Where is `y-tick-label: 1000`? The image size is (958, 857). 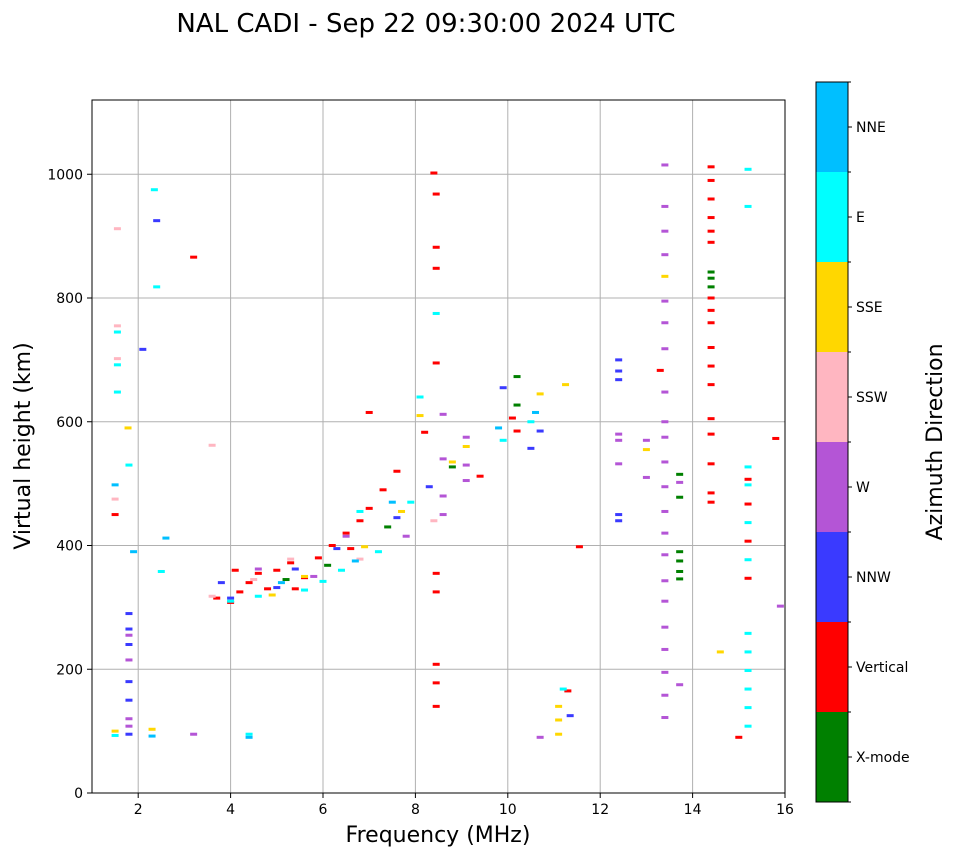 y-tick-label: 1000 is located at coordinates (65, 175).